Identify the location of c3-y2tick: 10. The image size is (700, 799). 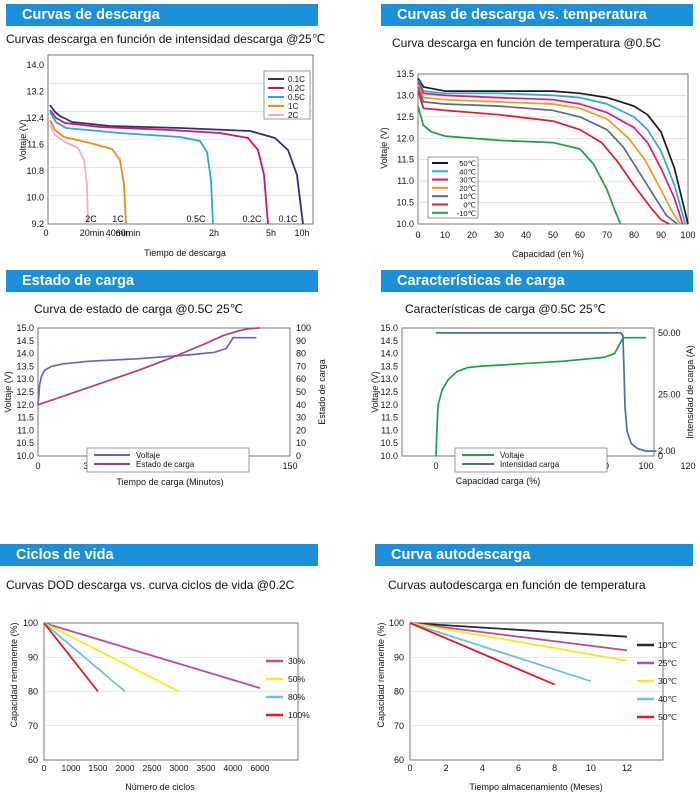
(301, 443).